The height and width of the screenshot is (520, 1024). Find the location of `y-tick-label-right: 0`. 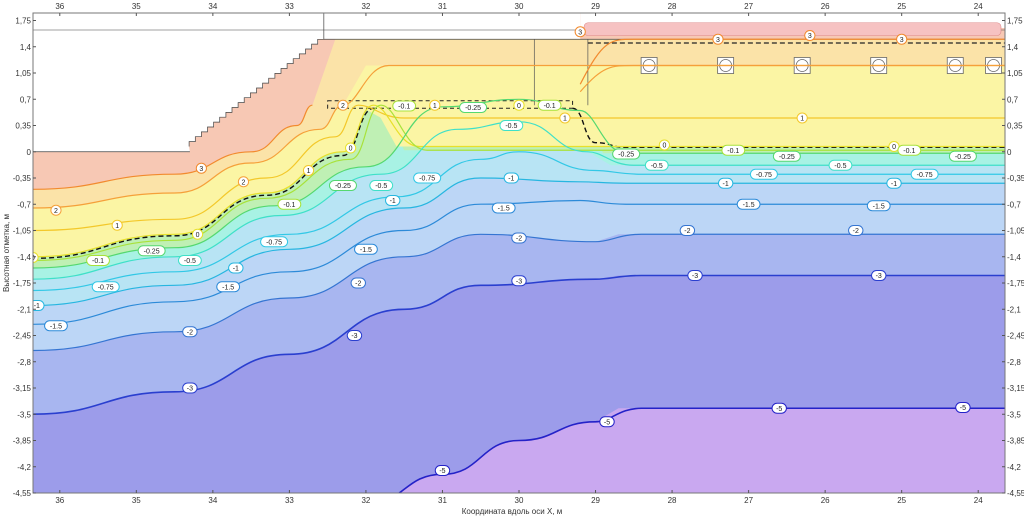

y-tick-label-right: 0 is located at coordinates (1009, 152).